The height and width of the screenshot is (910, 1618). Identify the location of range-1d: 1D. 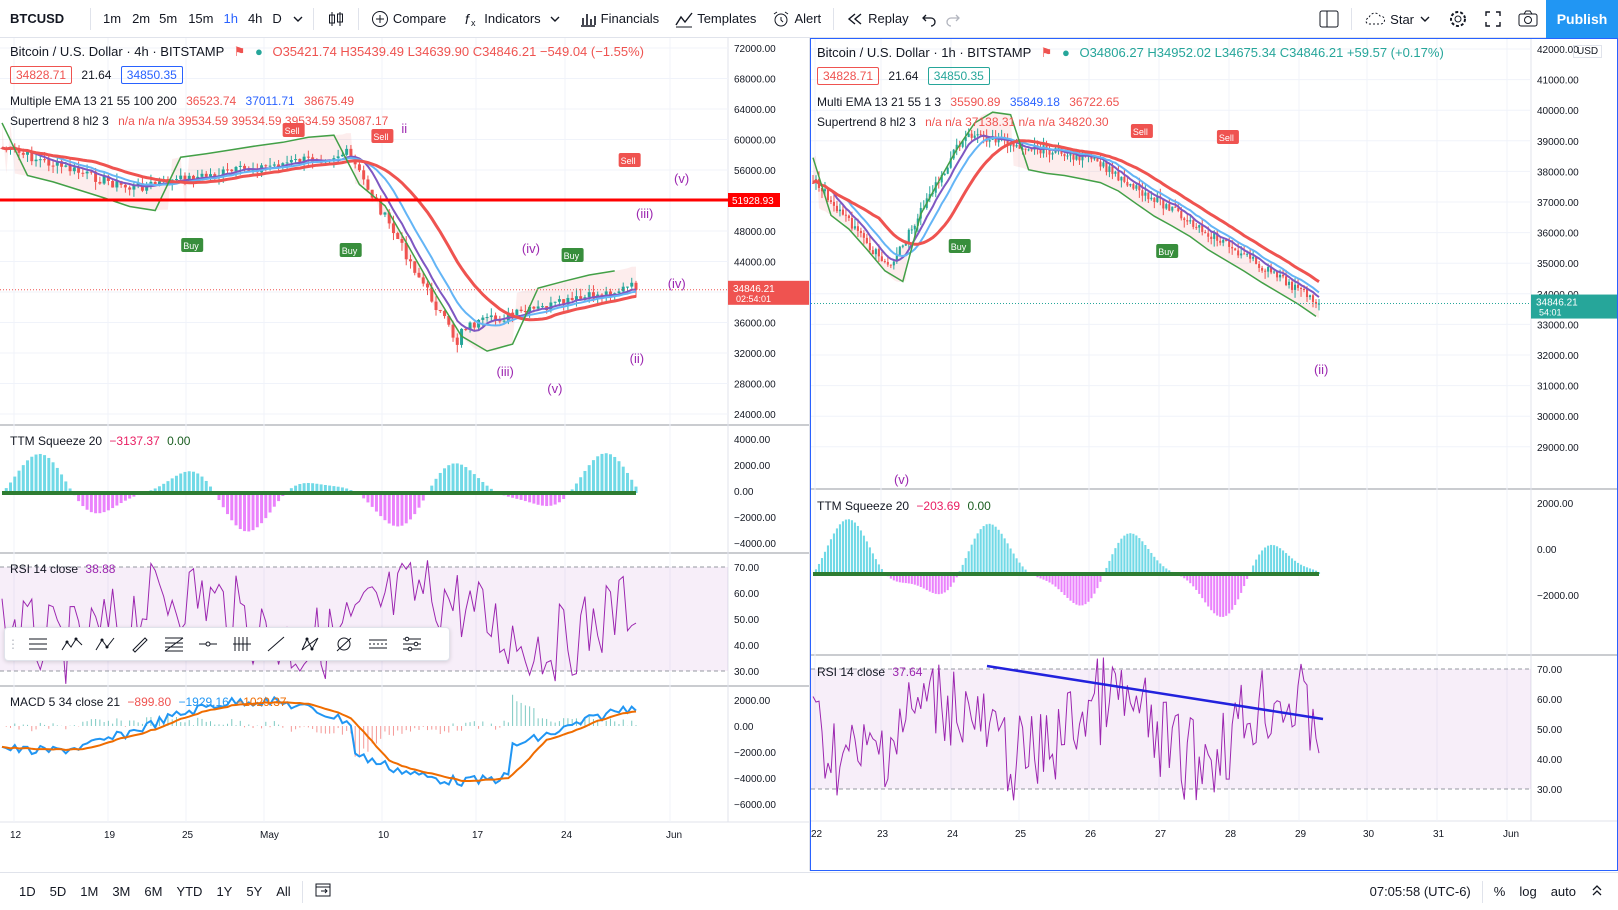
(27, 891).